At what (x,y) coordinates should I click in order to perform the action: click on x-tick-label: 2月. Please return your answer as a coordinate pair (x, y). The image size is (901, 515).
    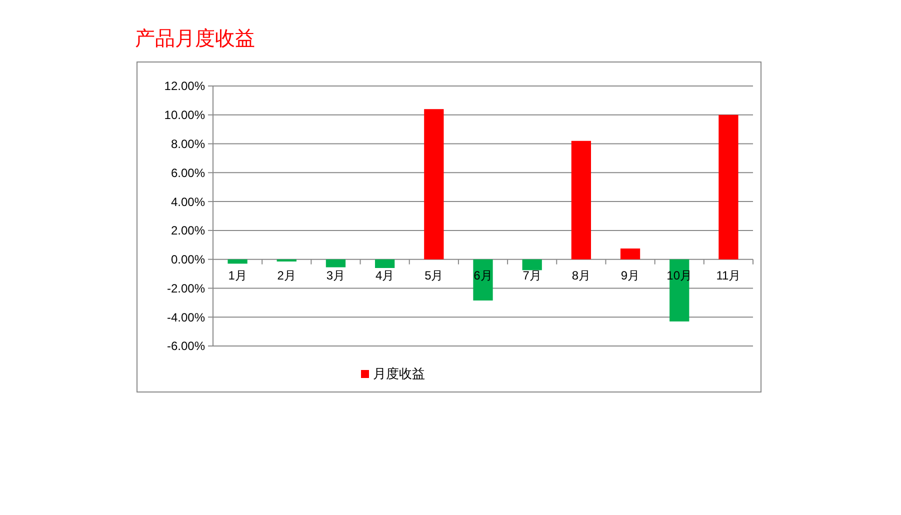
    Looking at the image, I should click on (286, 275).